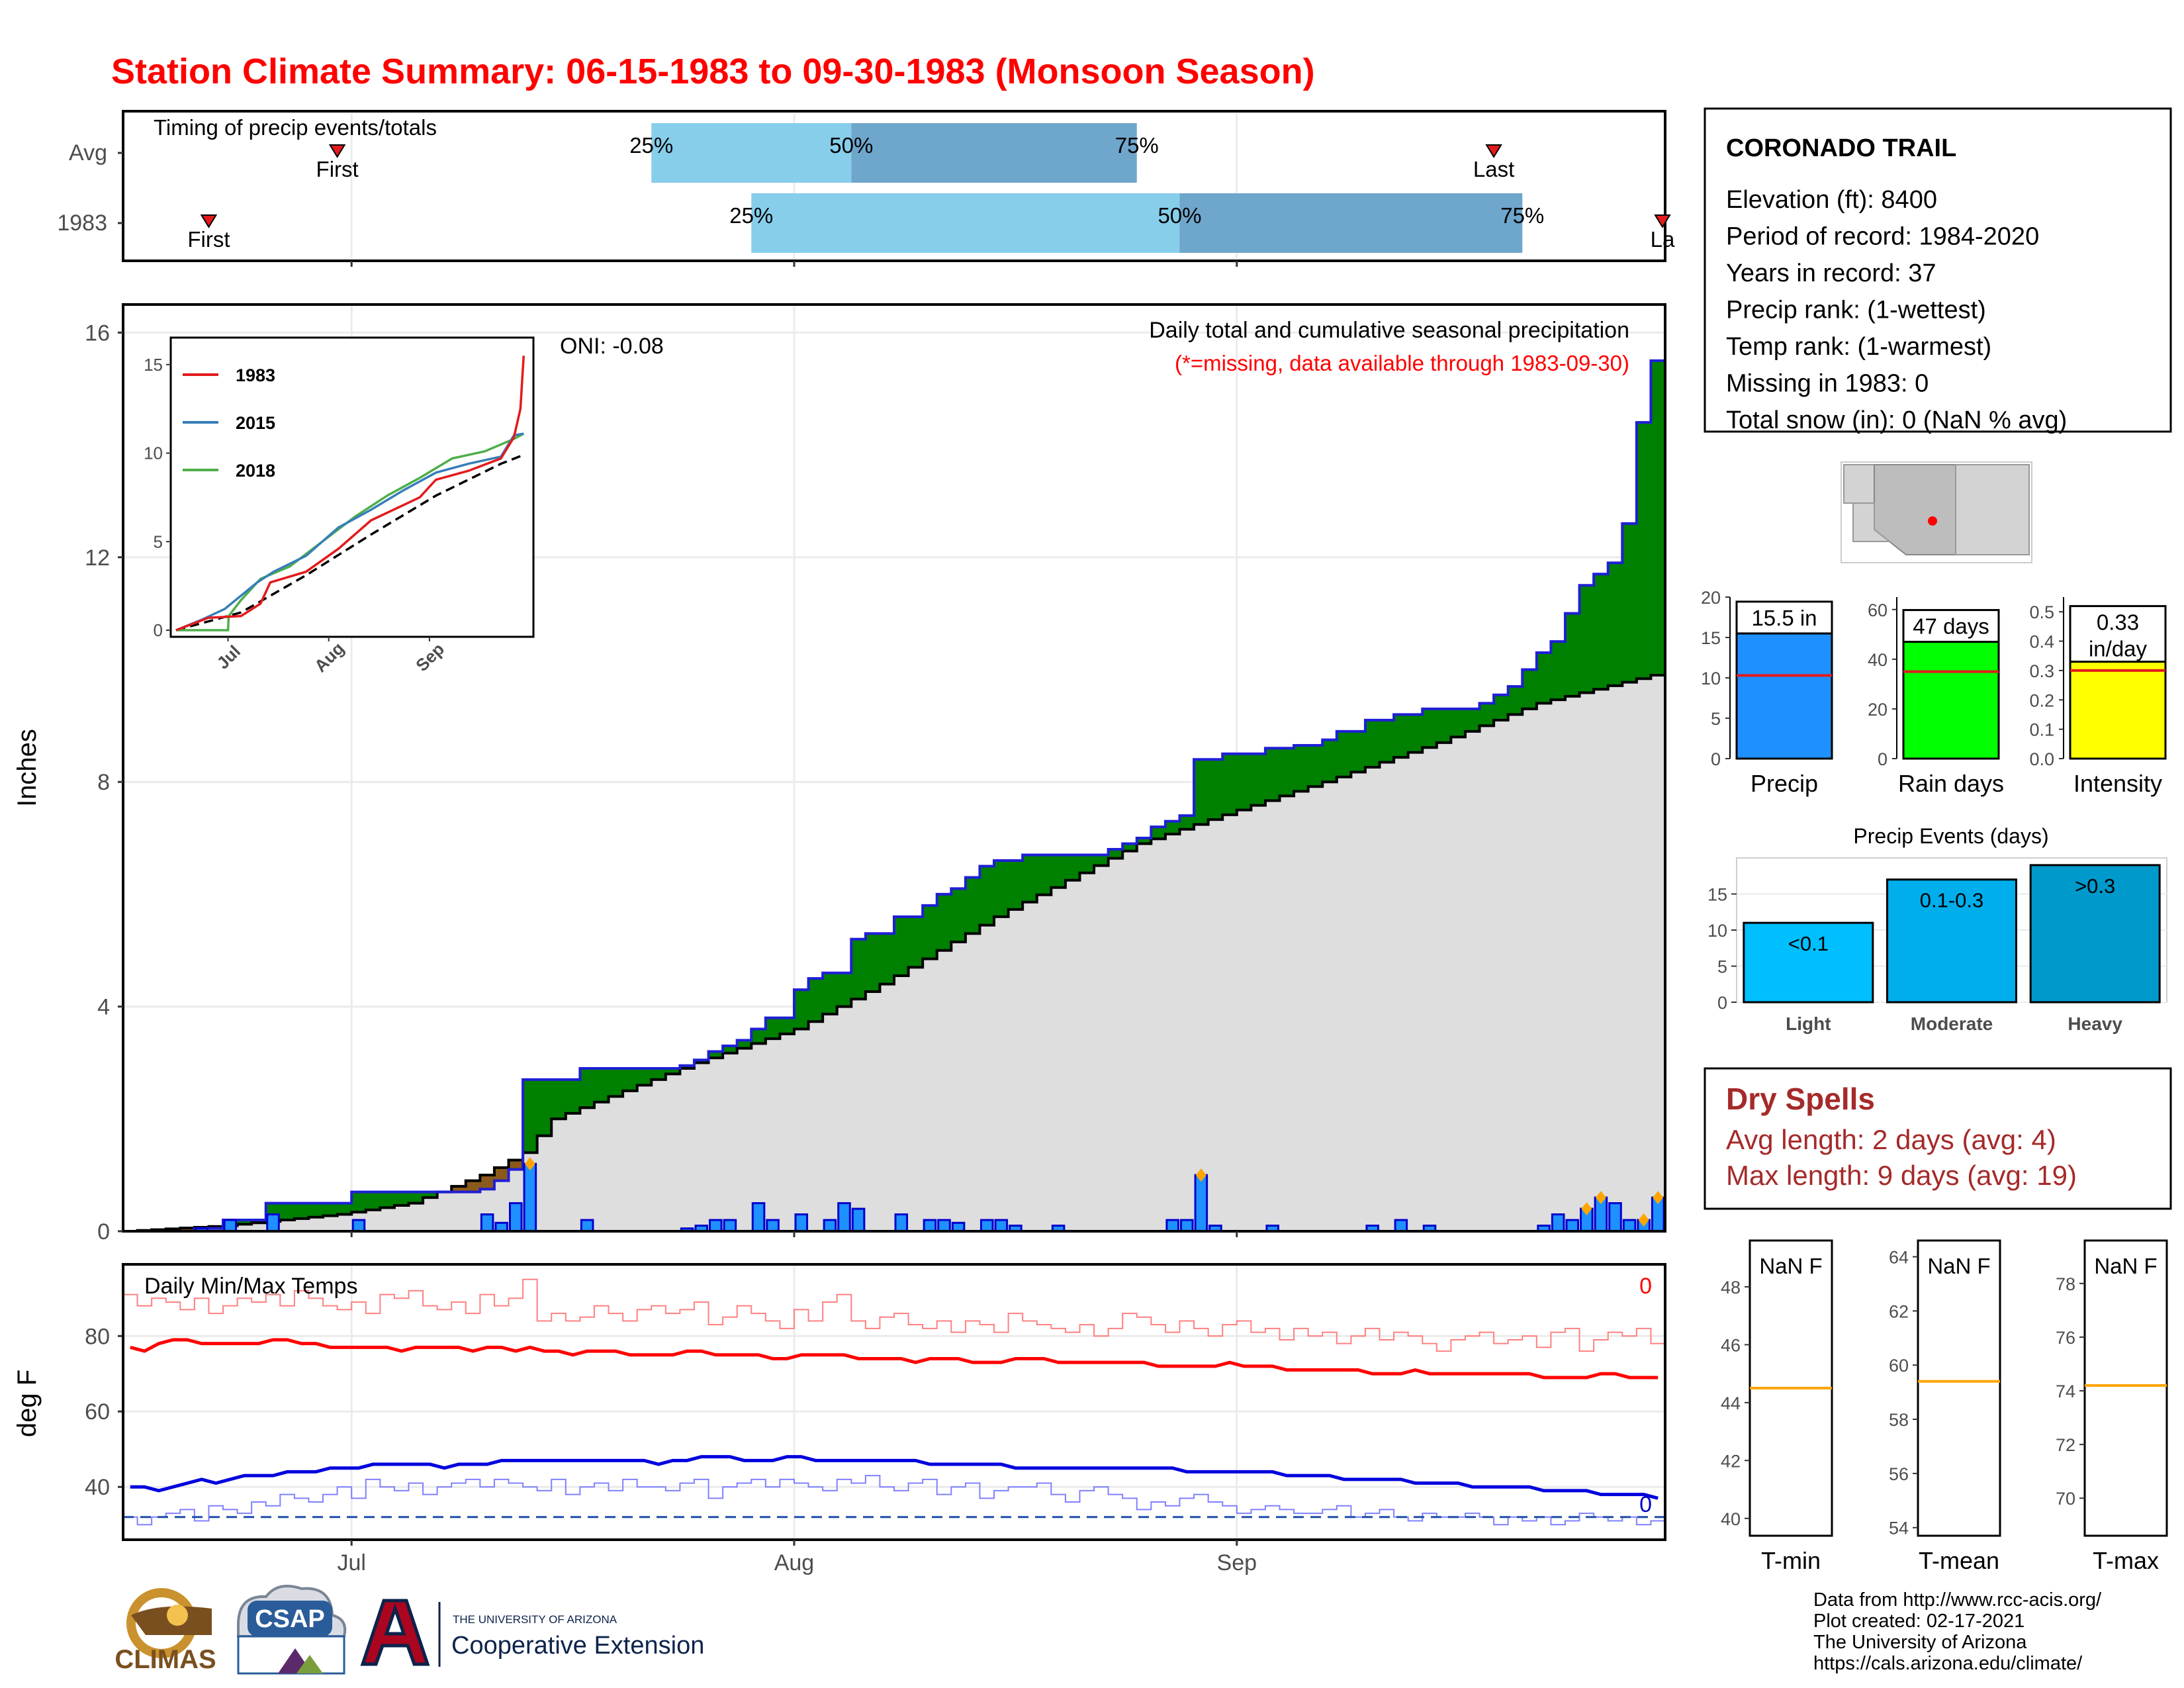 This screenshot has height=1688, width=2184. I want to click on inset-series-line, so click(350, 532).